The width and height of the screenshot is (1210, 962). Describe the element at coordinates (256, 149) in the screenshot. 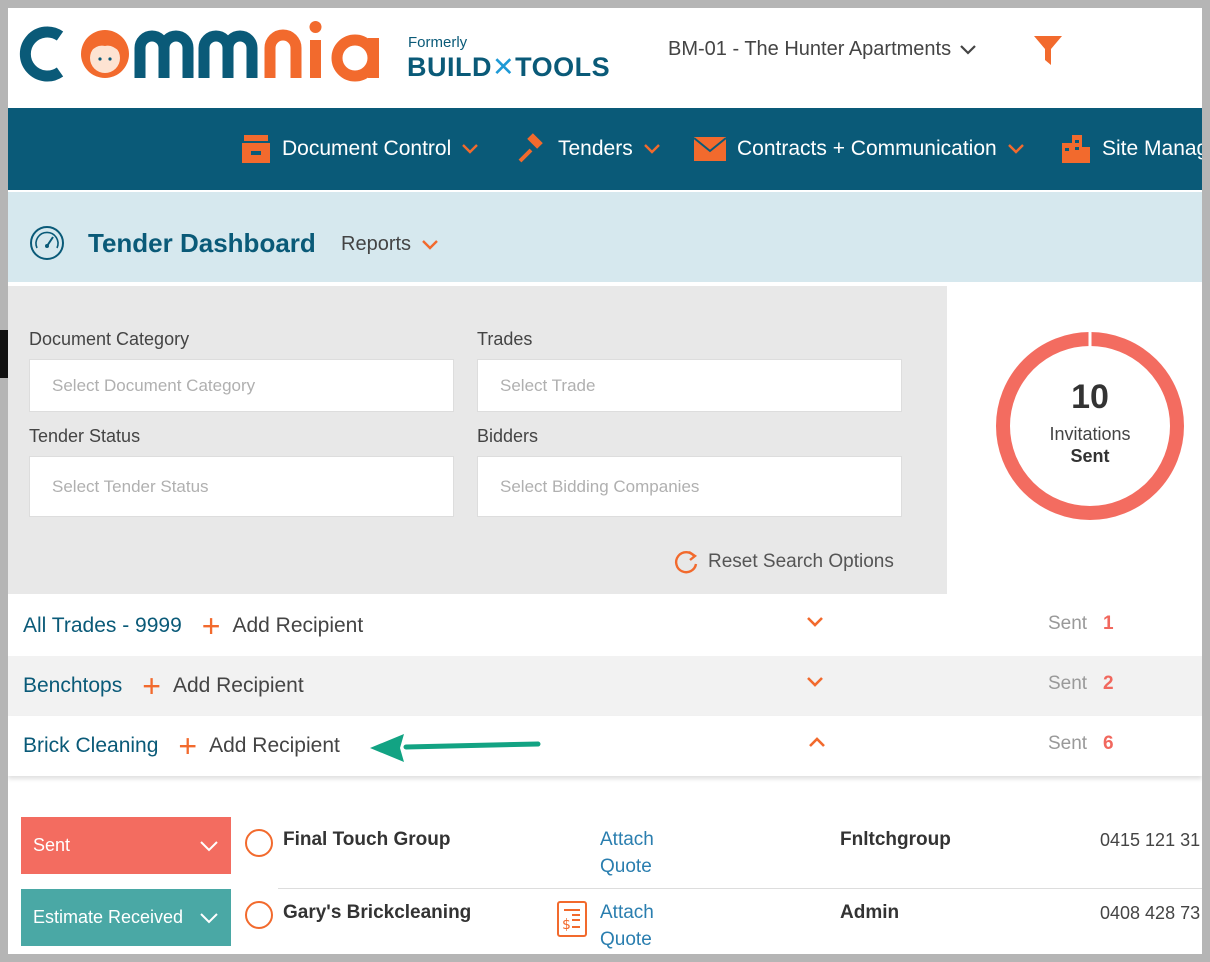

I see `filing-cabinet-icon` at that location.